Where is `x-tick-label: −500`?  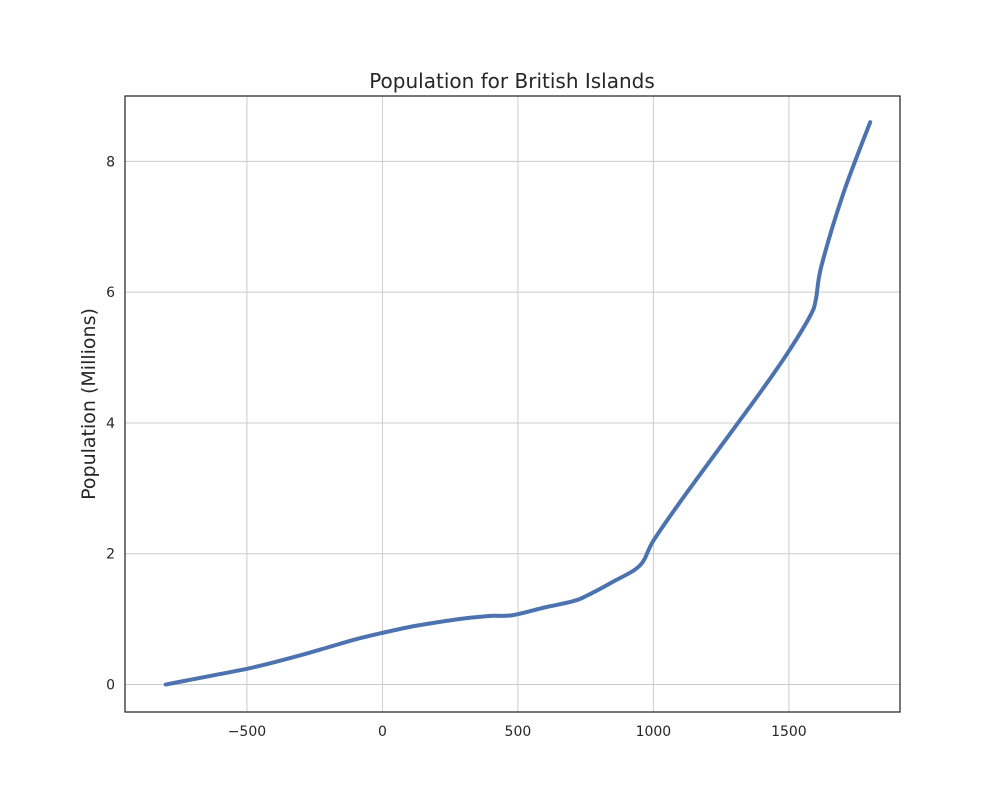 x-tick-label: −500 is located at coordinates (247, 732).